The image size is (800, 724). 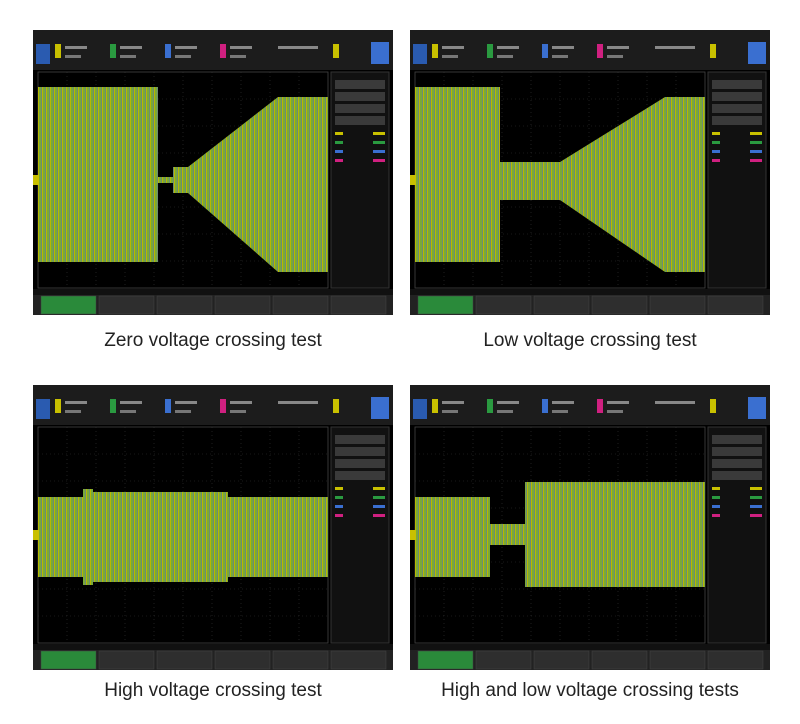 I want to click on caption: Low voltage crossing test, so click(x=590, y=340).